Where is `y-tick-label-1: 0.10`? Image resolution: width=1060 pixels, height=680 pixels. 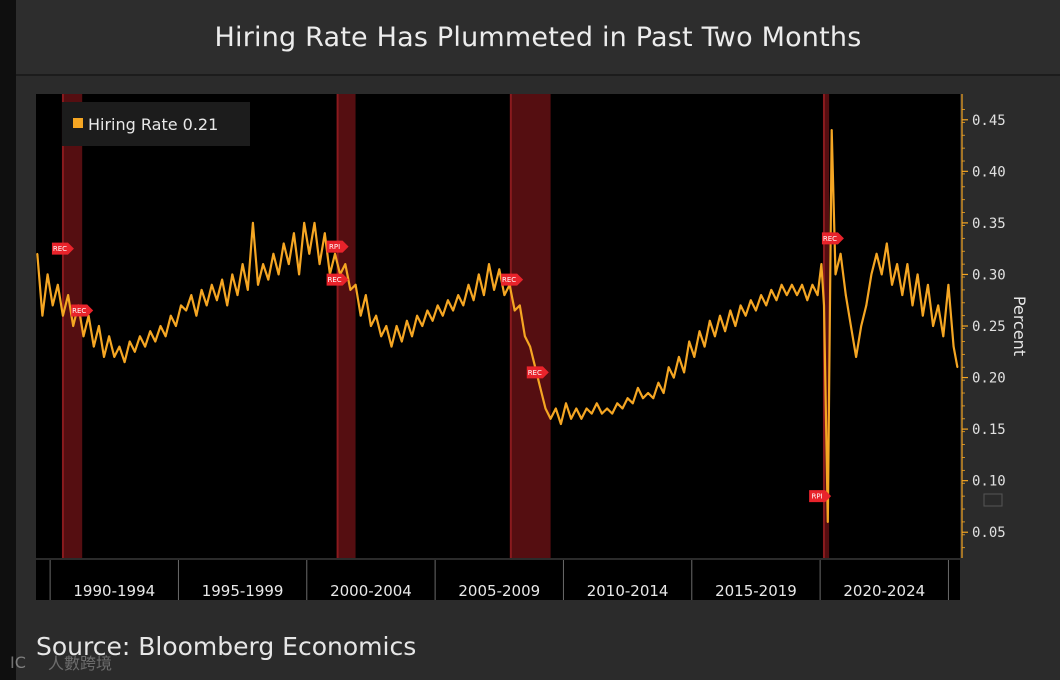 y-tick-label-1: 0.10 is located at coordinates (989, 482).